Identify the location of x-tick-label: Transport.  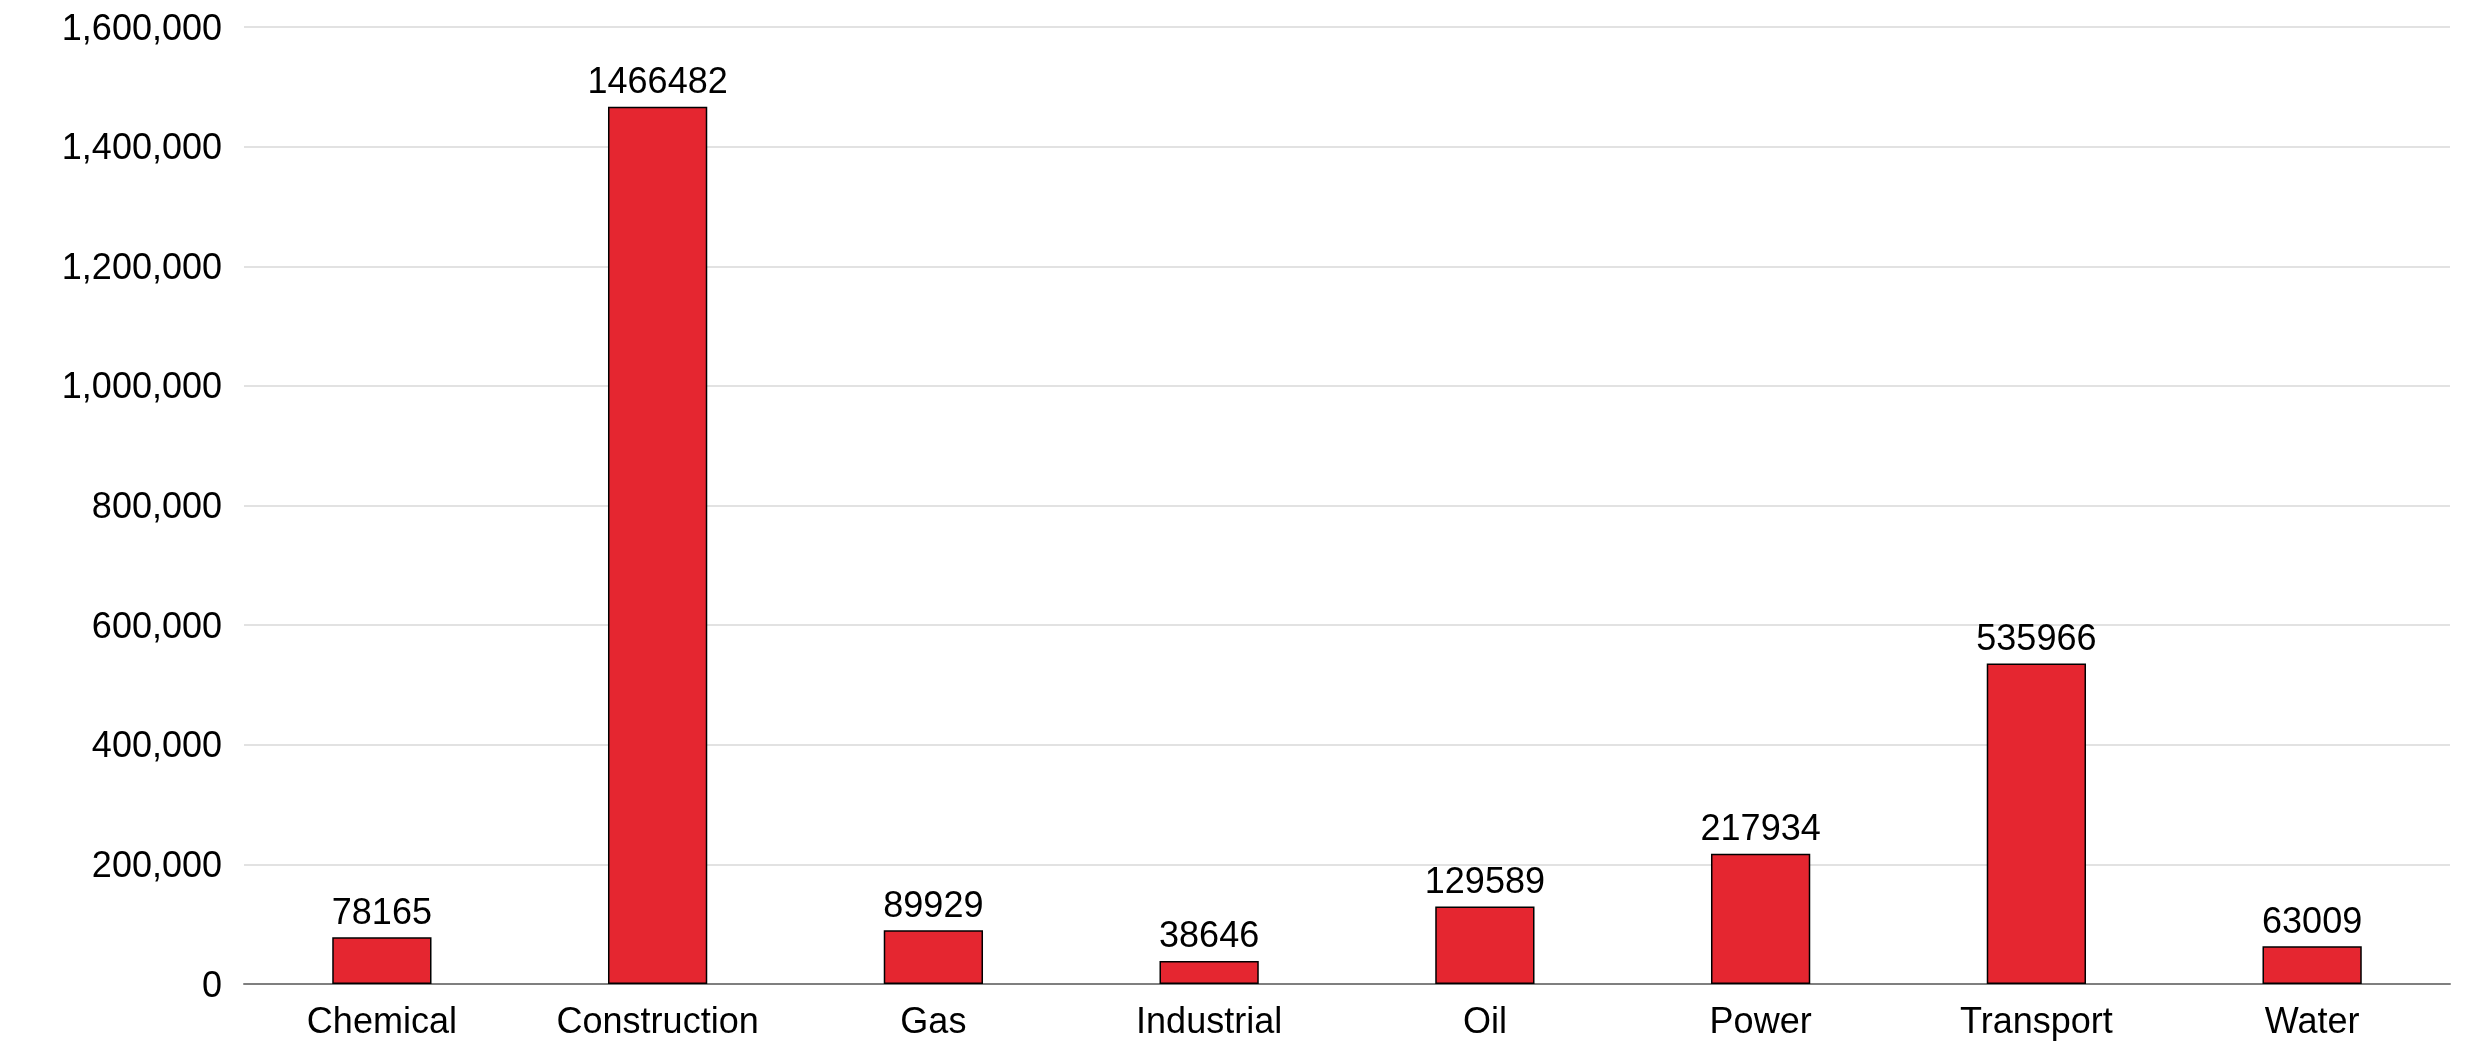
(2036, 1020).